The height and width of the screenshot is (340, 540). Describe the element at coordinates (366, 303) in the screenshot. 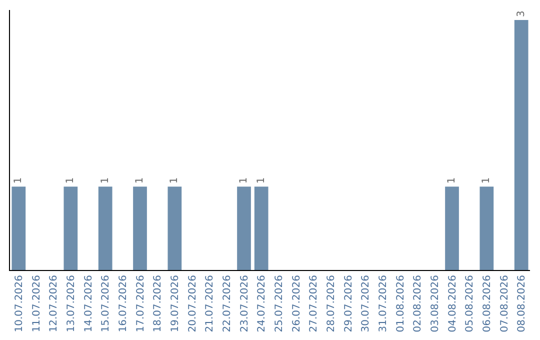

I see `x-tick-label: 30.07.2026` at that location.